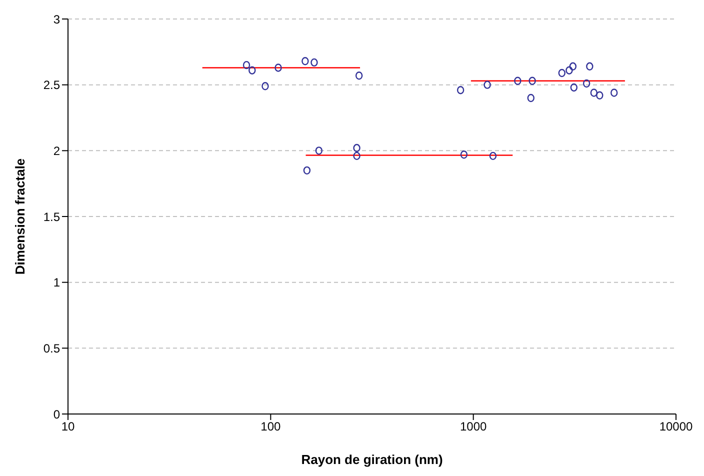 This screenshot has width=704, height=476. What do you see at coordinates (68, 427) in the screenshot?
I see `x-tick-label: 10` at bounding box center [68, 427].